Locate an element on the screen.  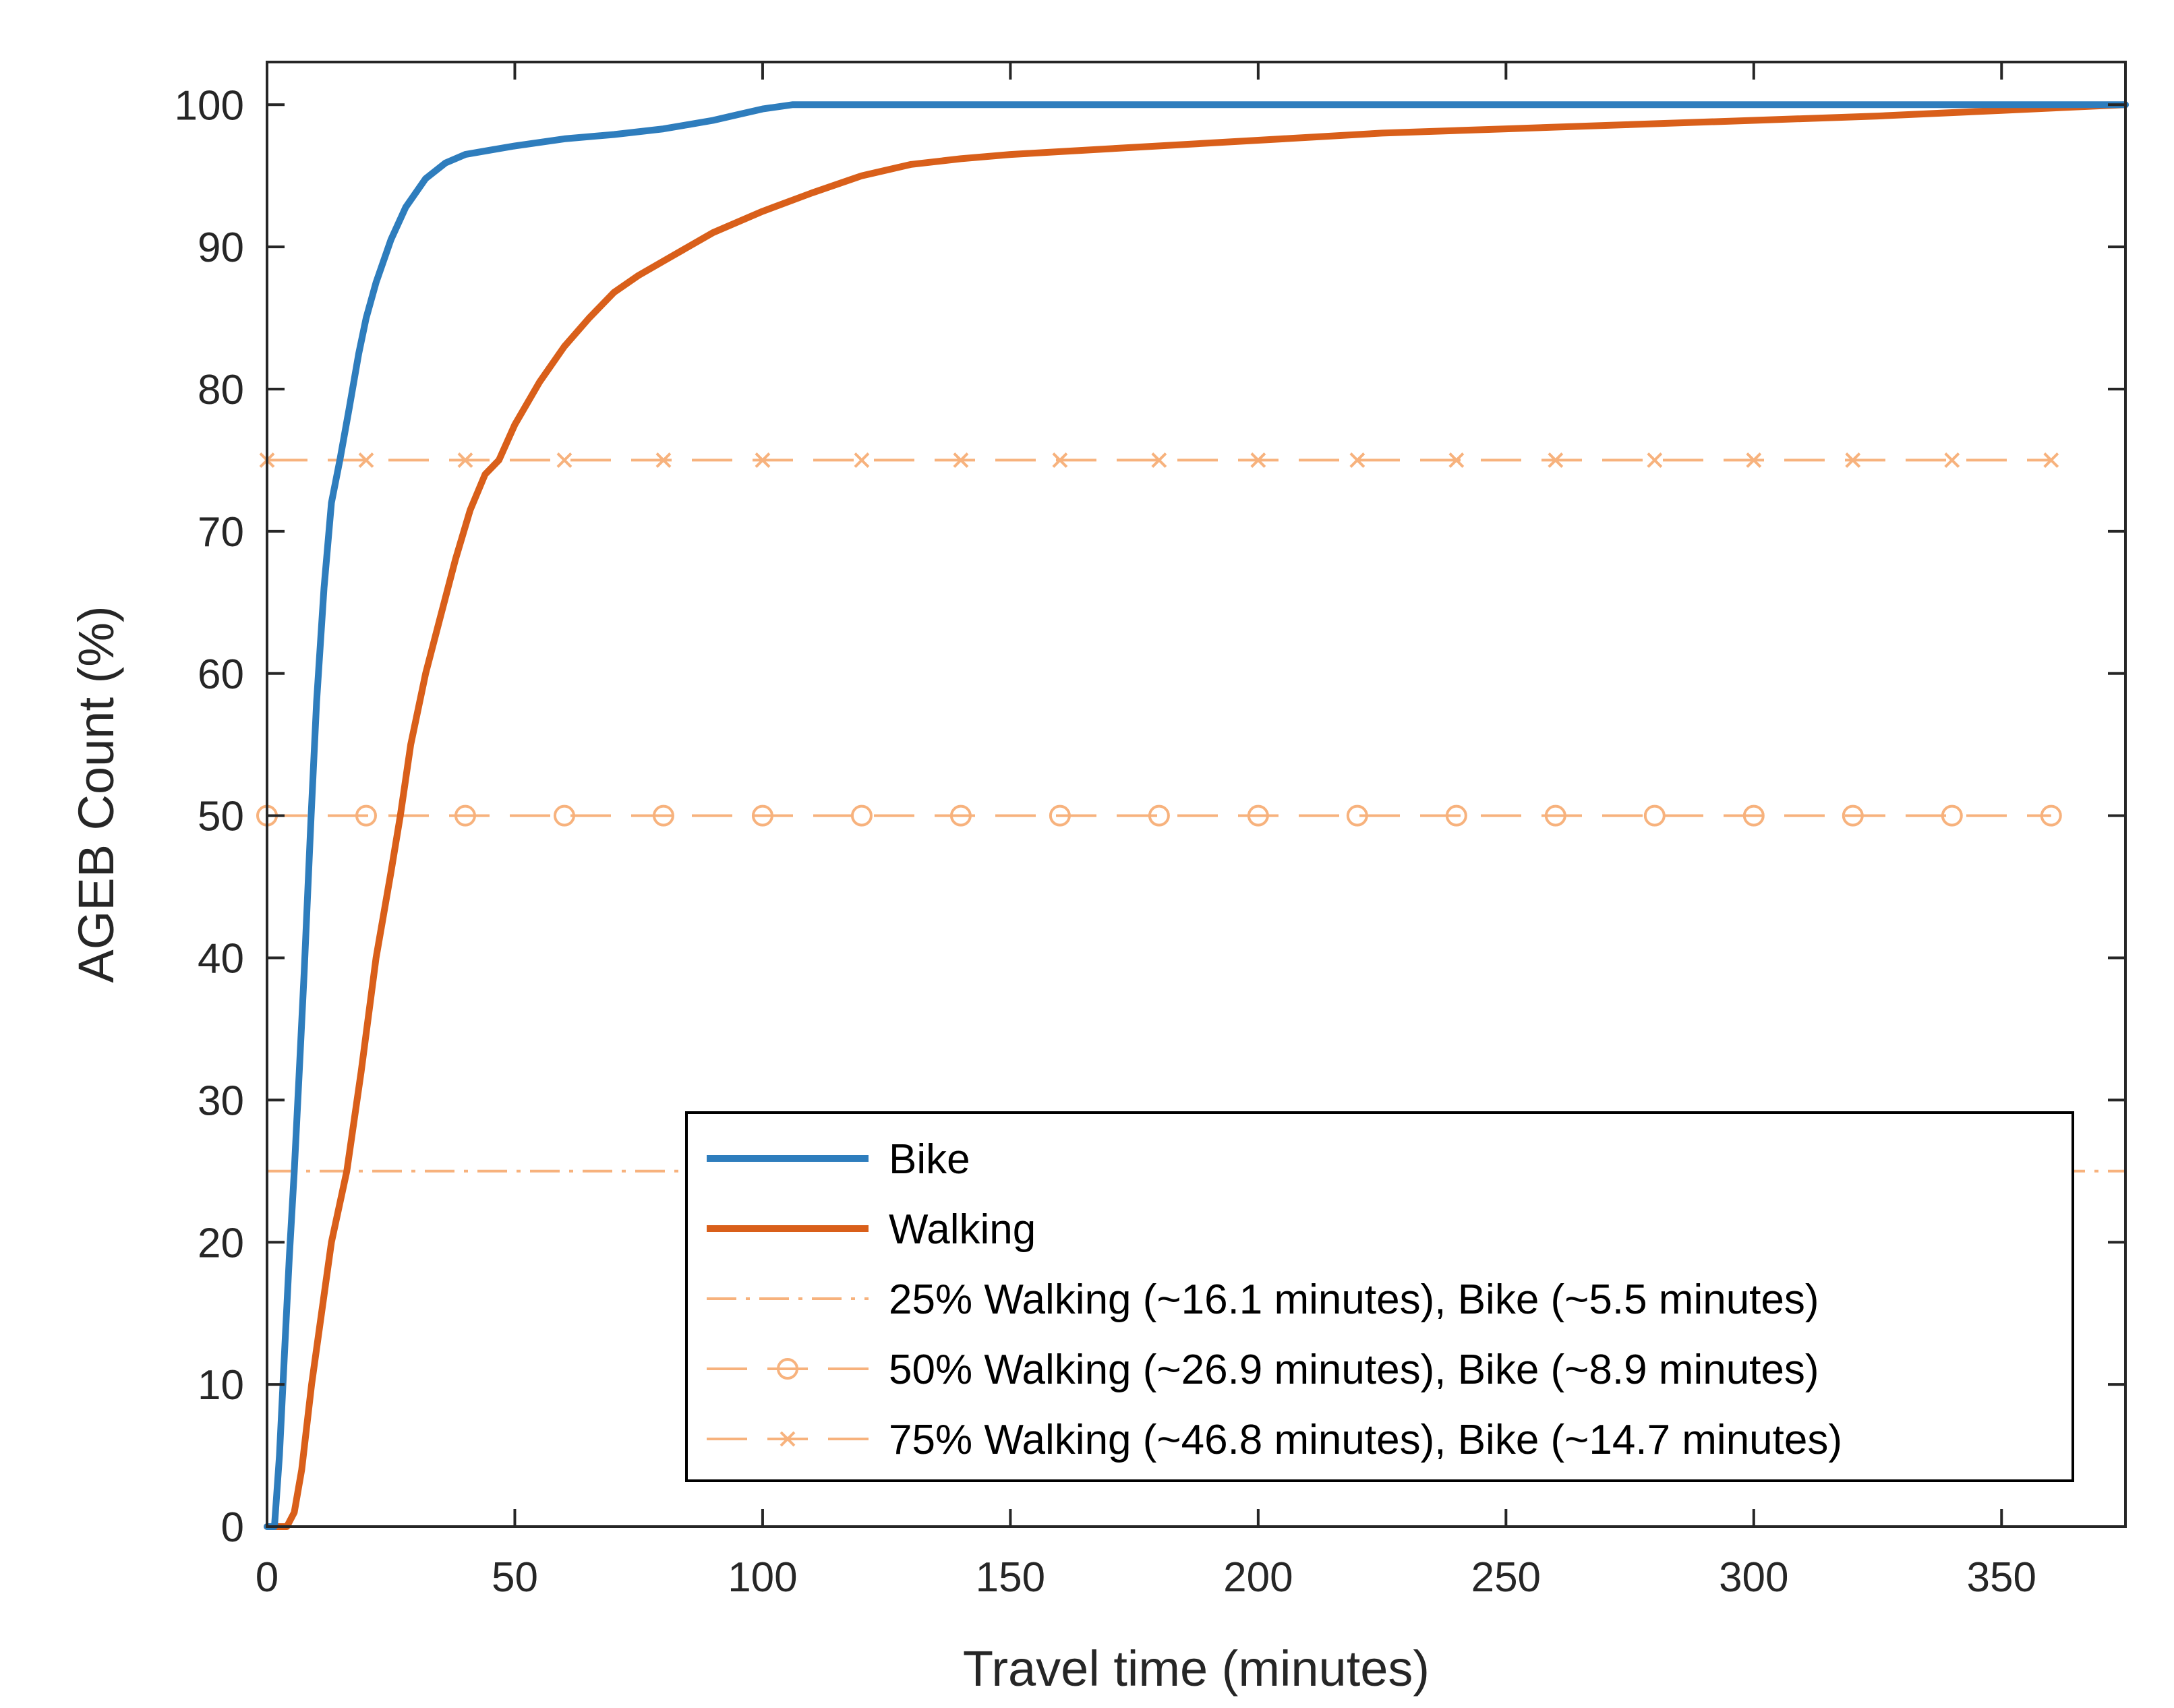
x-axis-title: Travel time (minutes) is located at coordinates (1196, 1669).